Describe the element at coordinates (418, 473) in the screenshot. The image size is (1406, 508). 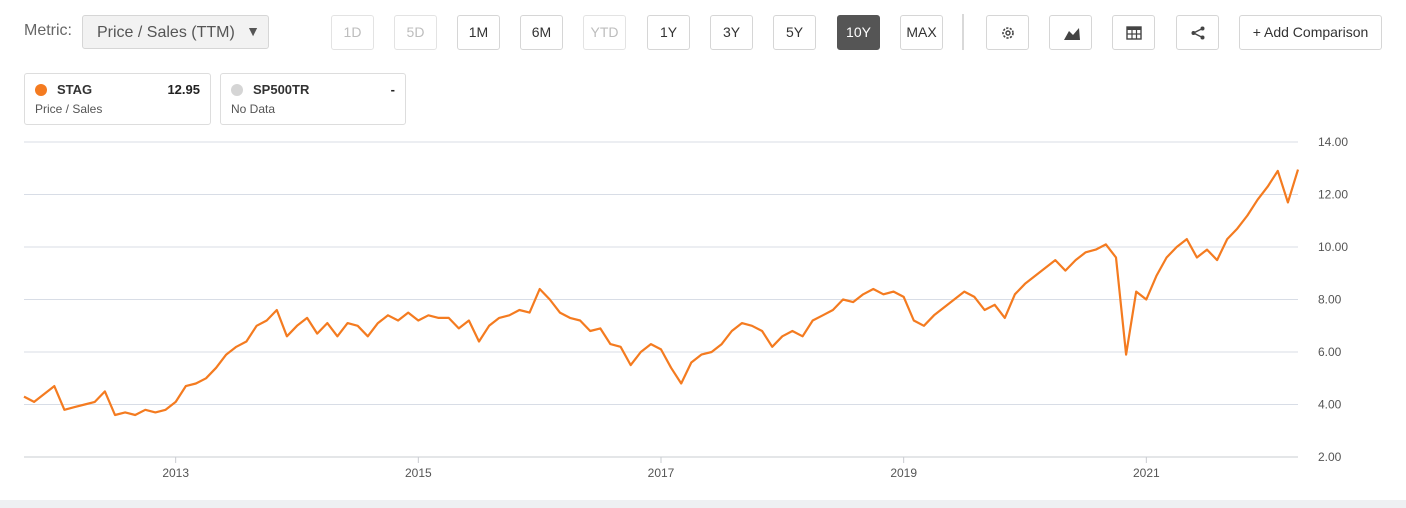
I see `x-tick-label: 2015` at that location.